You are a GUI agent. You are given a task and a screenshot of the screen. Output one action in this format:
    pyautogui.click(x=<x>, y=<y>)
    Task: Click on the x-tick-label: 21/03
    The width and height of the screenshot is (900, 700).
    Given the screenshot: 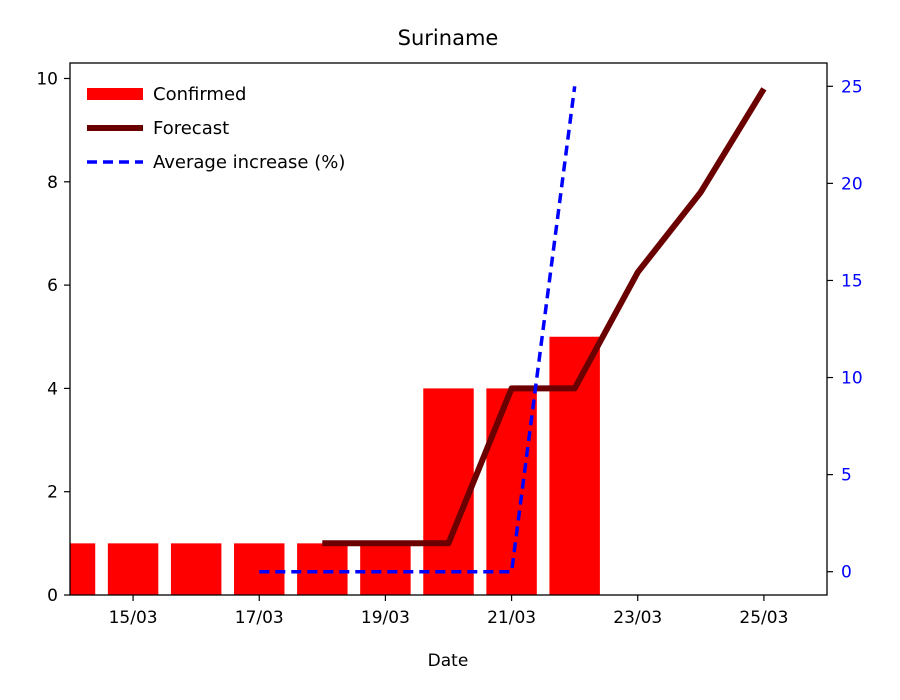 What is the action you would take?
    pyautogui.click(x=511, y=618)
    